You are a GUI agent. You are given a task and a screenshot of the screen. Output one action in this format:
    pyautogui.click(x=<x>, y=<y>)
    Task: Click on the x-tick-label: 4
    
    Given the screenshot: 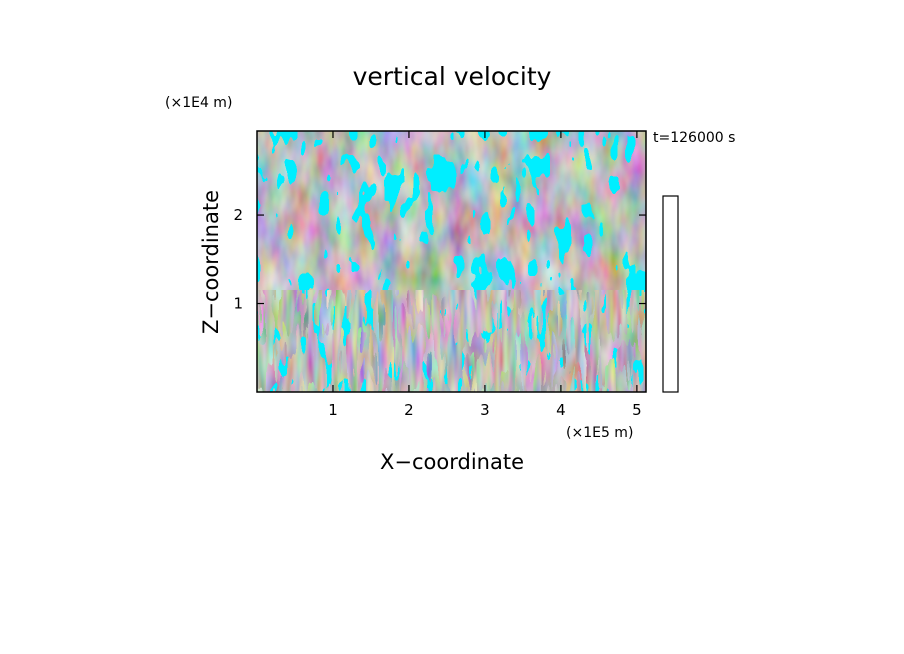 What is the action you would take?
    pyautogui.click(x=561, y=410)
    